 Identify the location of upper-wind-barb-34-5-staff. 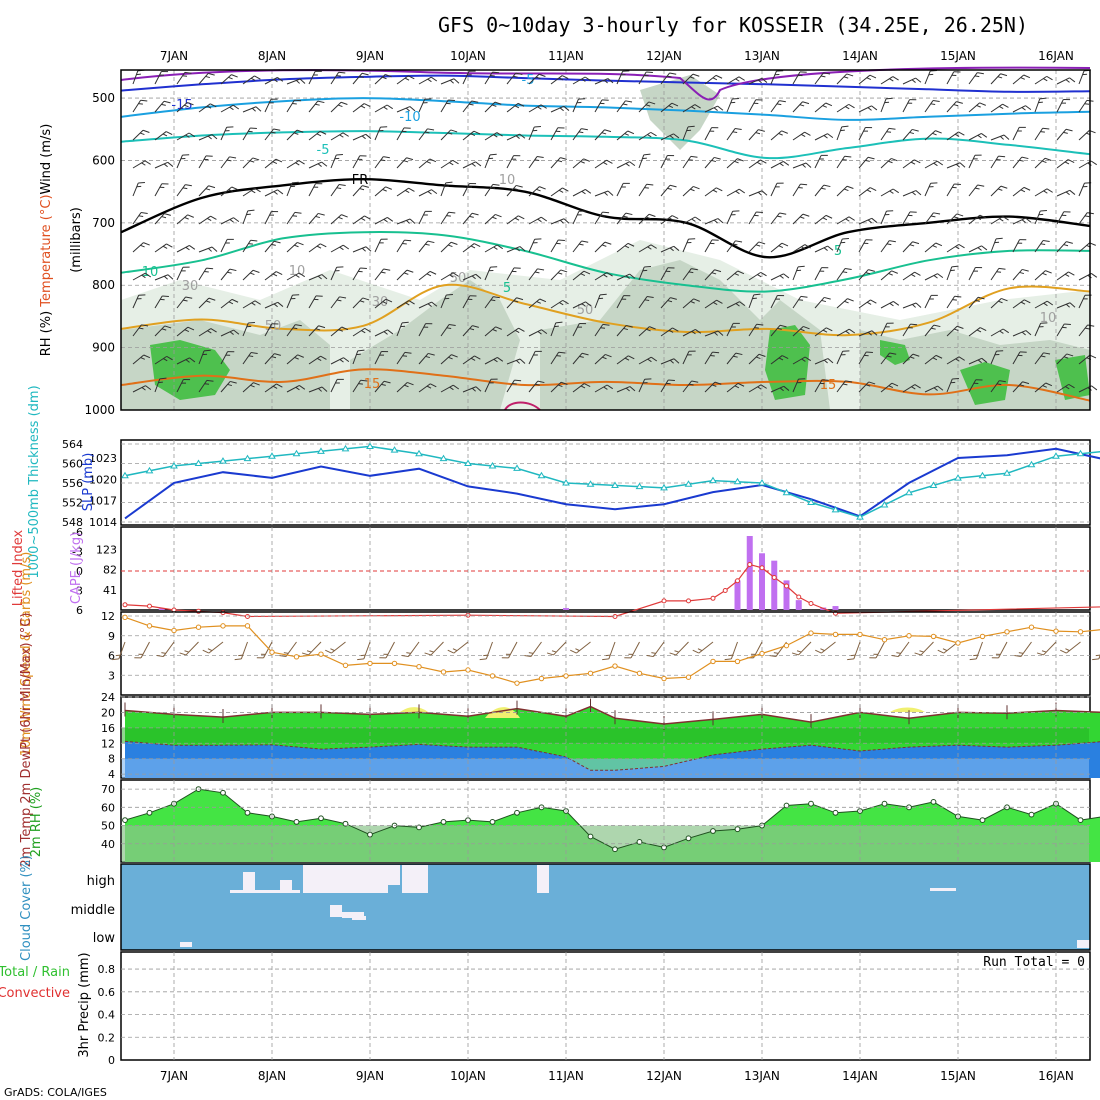
(883, 217).